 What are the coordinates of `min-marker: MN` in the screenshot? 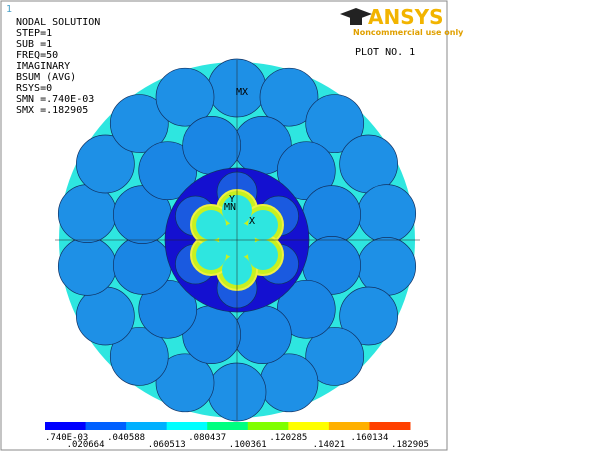 It's located at (230, 207).